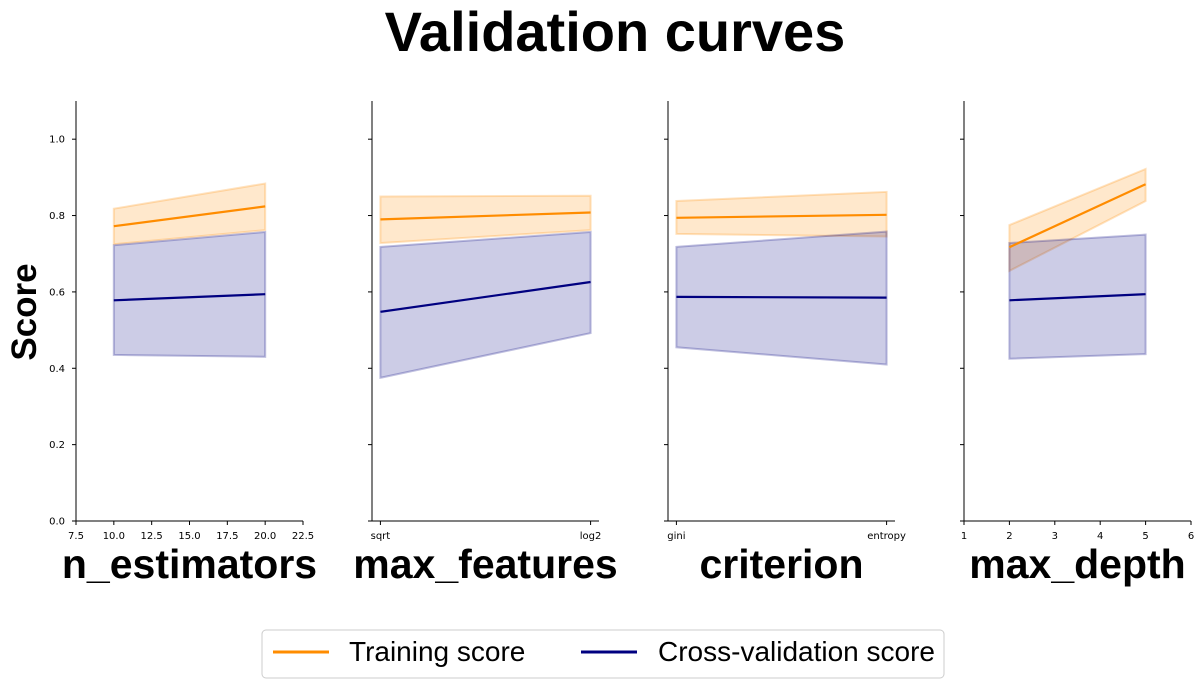 The height and width of the screenshot is (692, 1204). Describe the element at coordinates (189, 564) in the screenshot. I see `x-axis-label: n_estimators` at that location.